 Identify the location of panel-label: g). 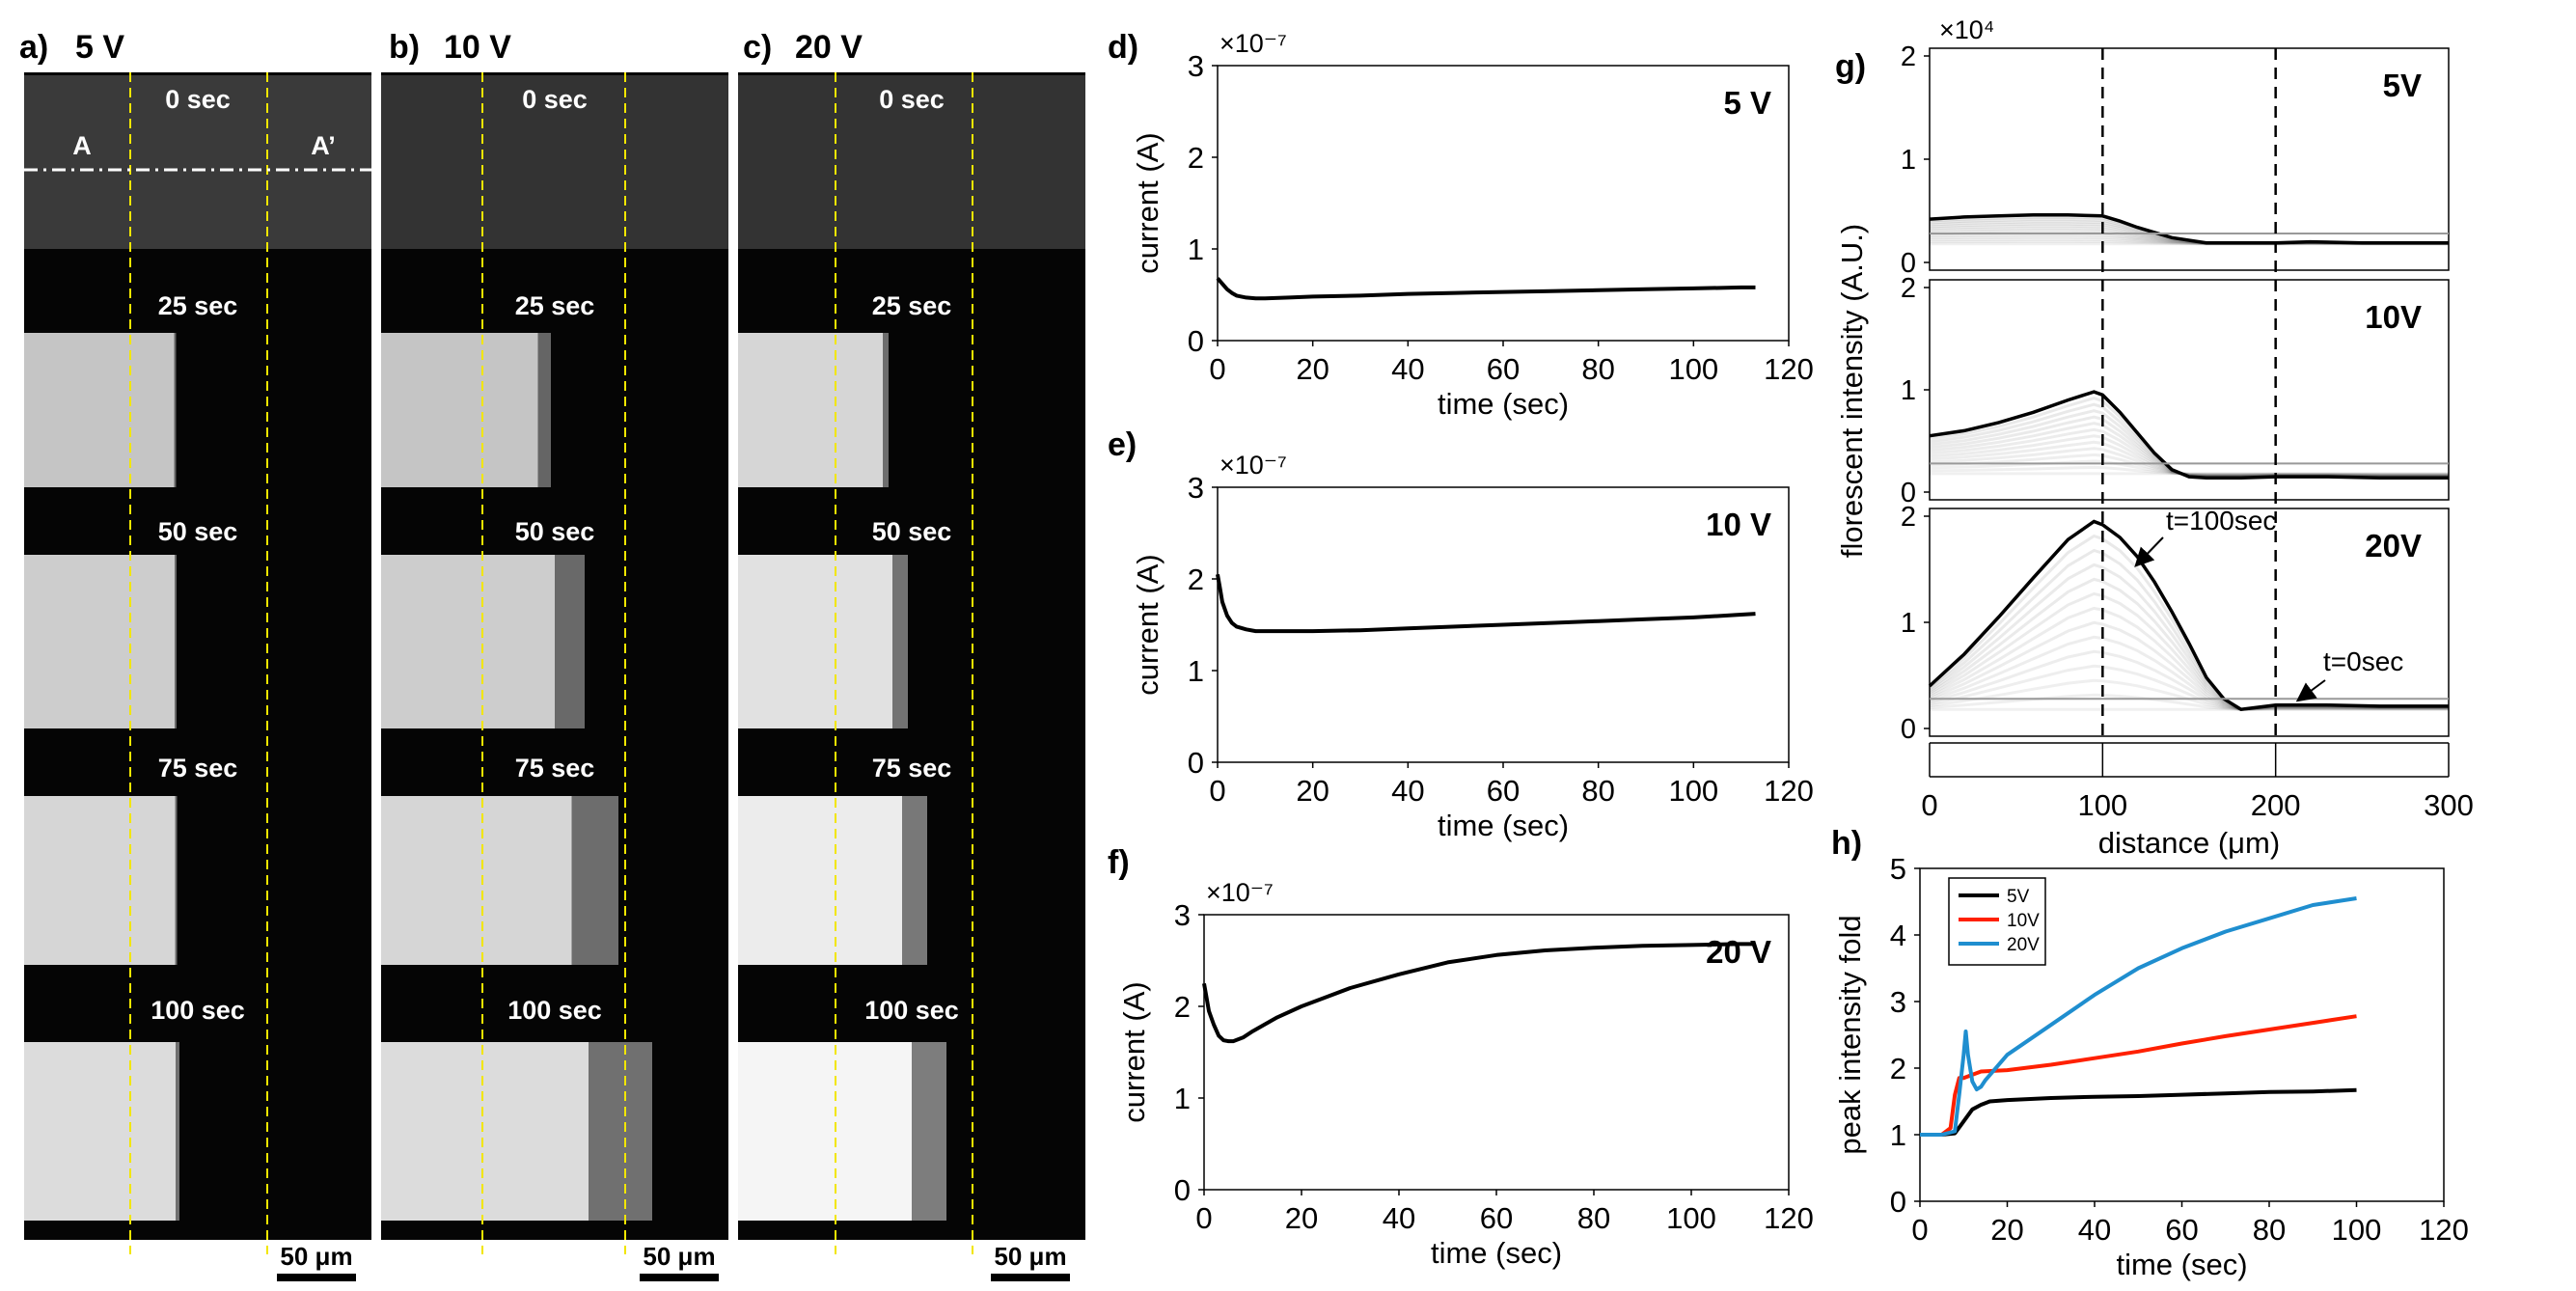
(1851, 67).